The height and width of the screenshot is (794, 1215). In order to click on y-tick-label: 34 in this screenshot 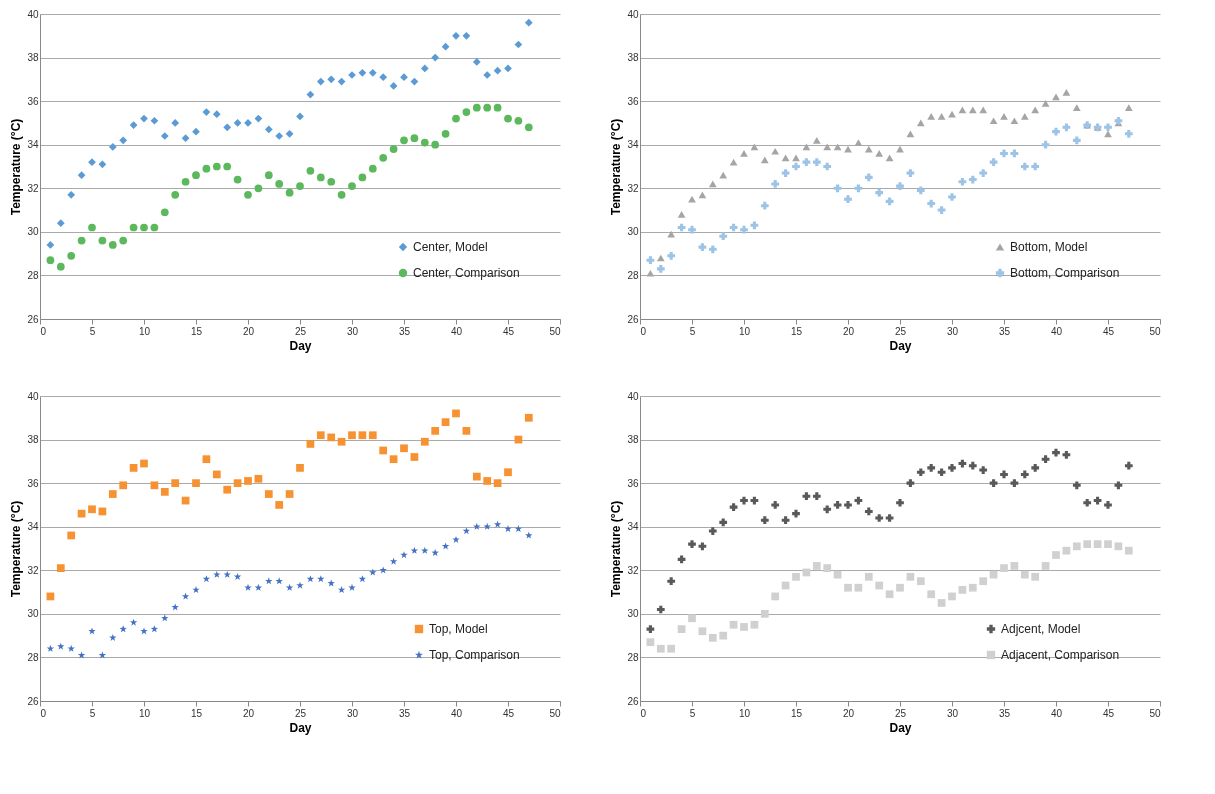, I will do `click(633, 145)`.